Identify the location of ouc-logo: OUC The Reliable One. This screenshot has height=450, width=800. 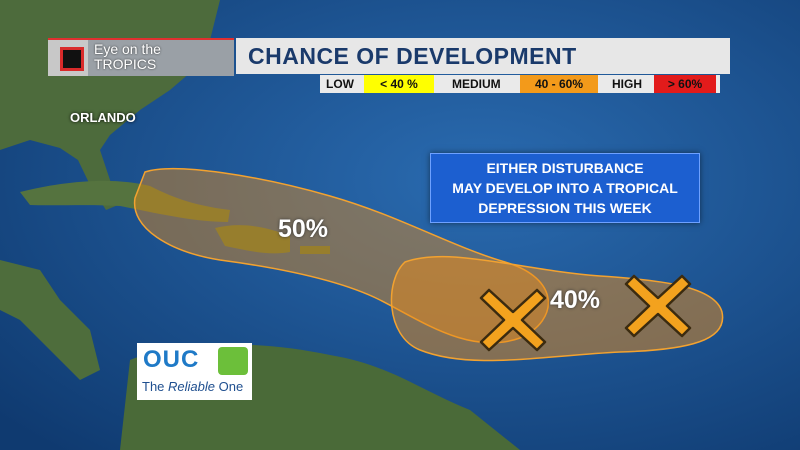
(194, 371).